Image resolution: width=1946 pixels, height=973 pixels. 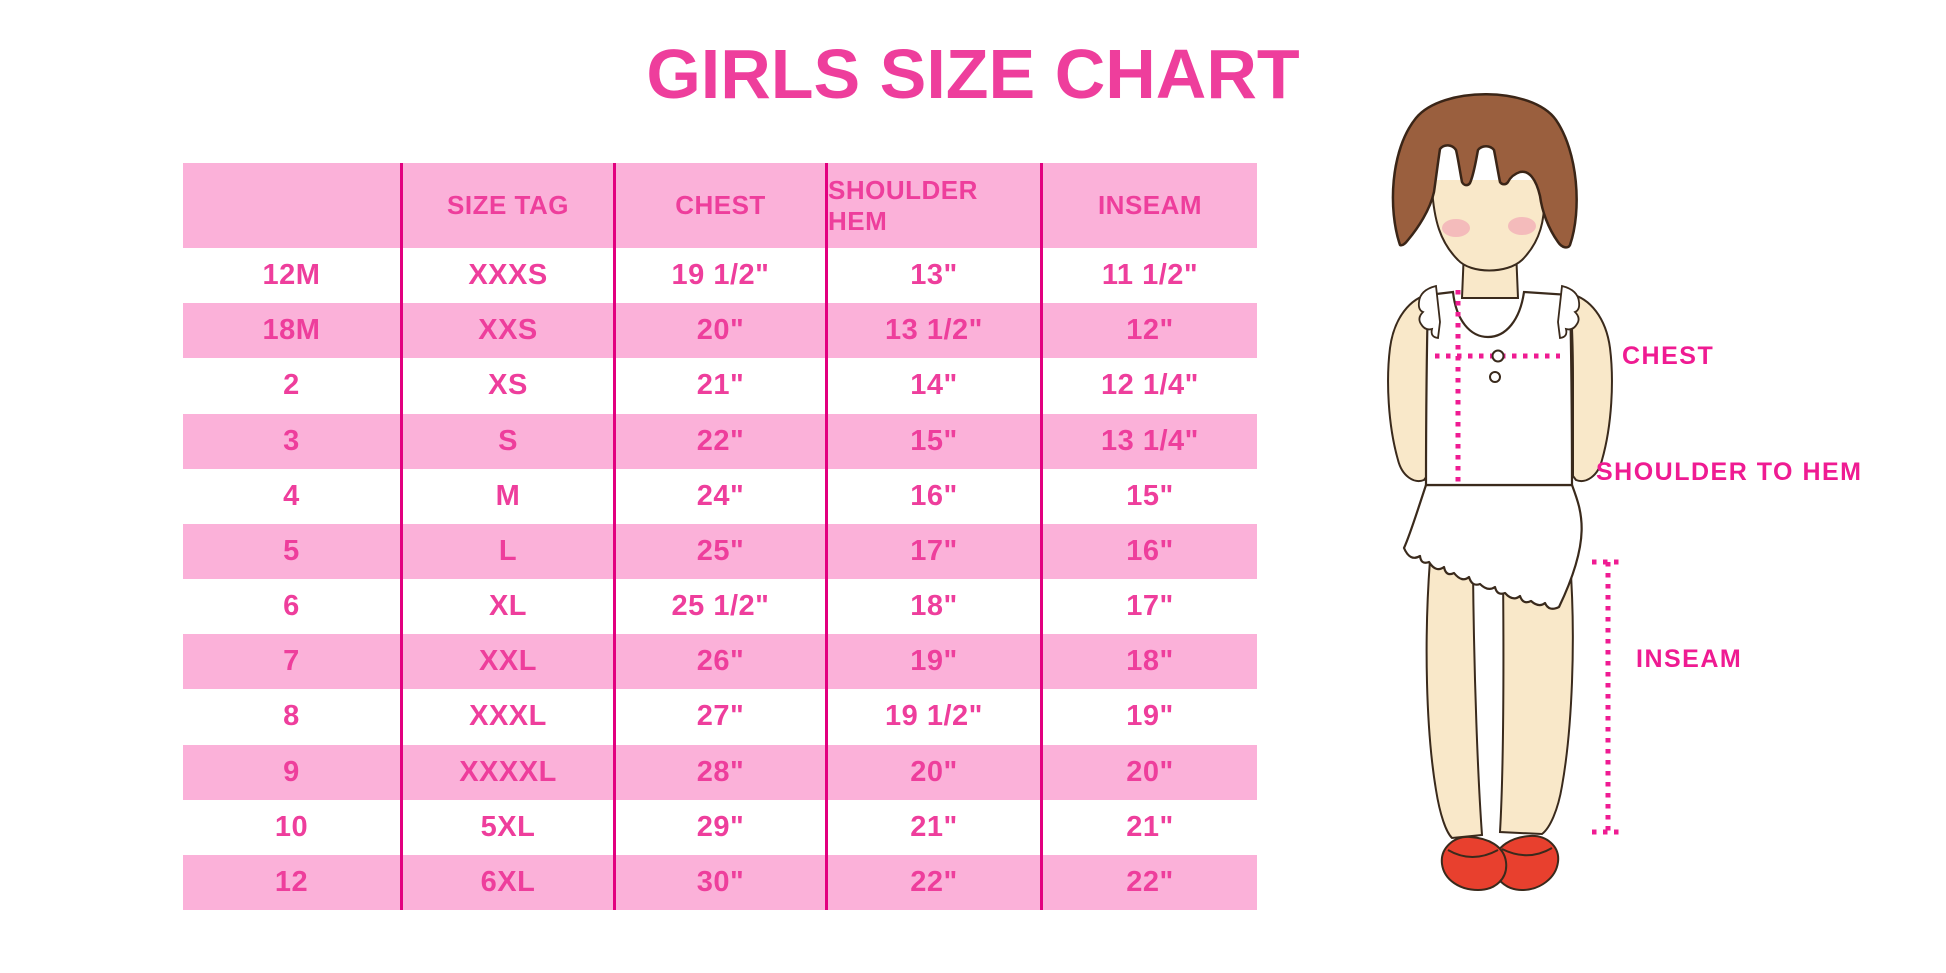 I want to click on table-cell: XXS, so click(x=509, y=331).